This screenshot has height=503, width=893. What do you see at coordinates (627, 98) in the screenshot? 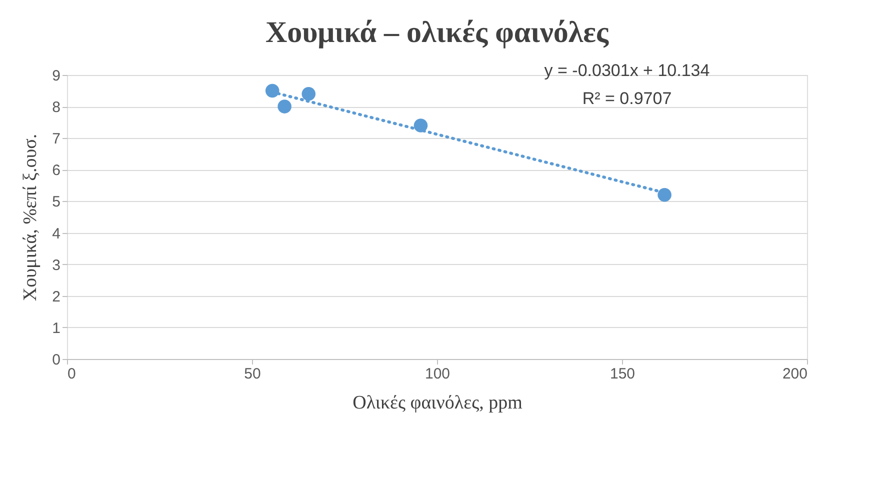
I see `annotation: R² = 0.9707` at bounding box center [627, 98].